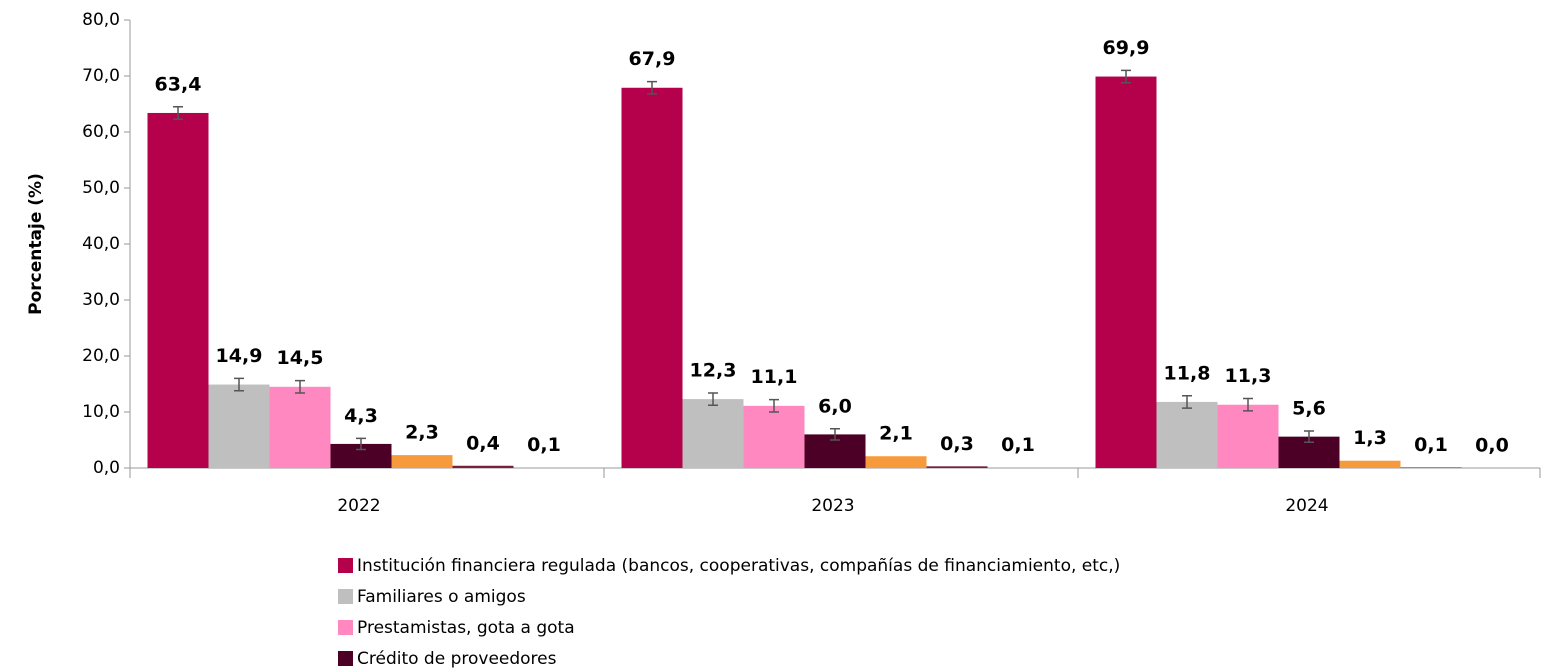  What do you see at coordinates (466, 628) in the screenshot?
I see `legend-label: Prestamistas, gota a gota` at bounding box center [466, 628].